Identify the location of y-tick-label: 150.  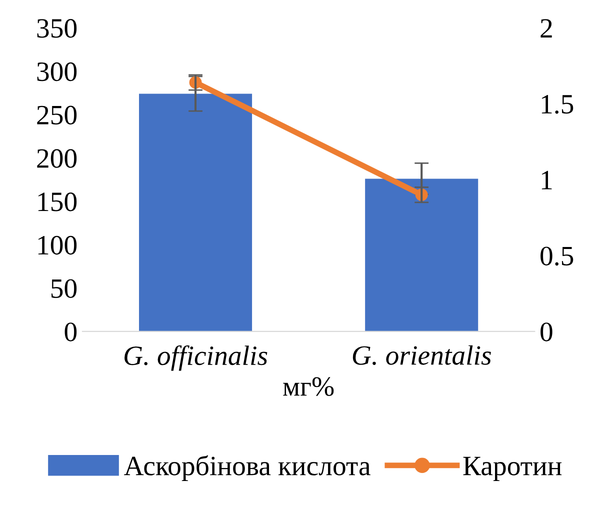
(57, 202).